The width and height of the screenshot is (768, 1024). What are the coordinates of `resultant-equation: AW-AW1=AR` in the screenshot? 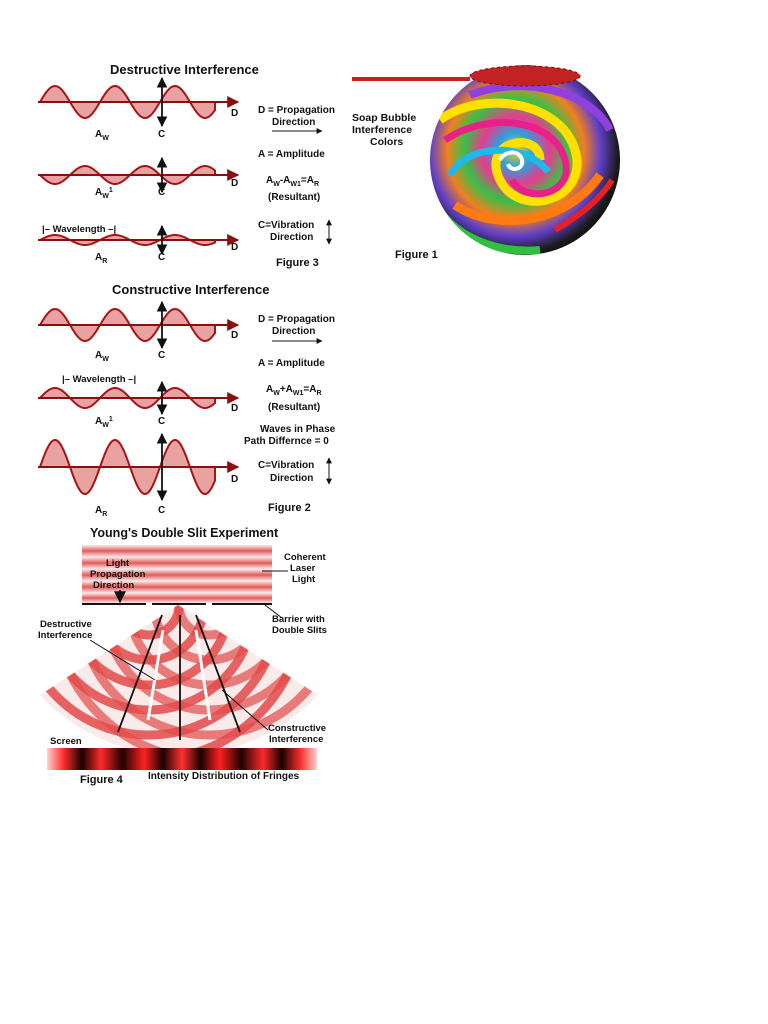 It's located at (292, 181).